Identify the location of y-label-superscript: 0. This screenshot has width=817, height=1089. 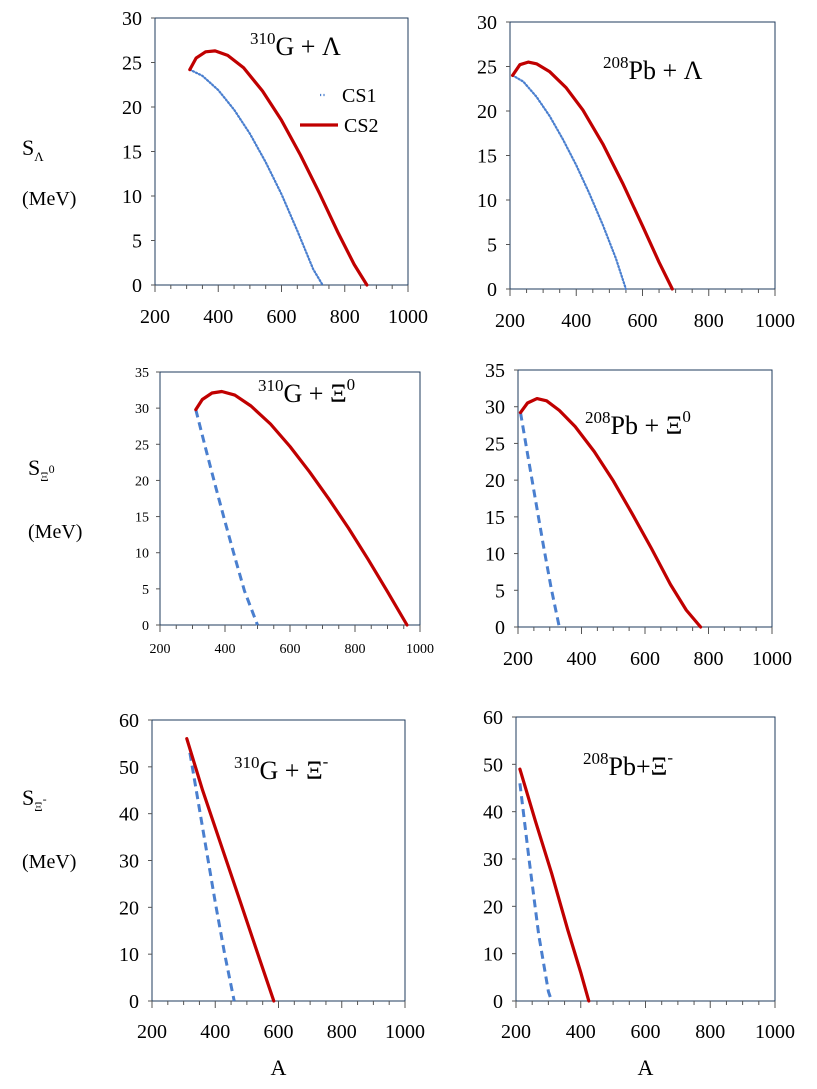
(52, 469).